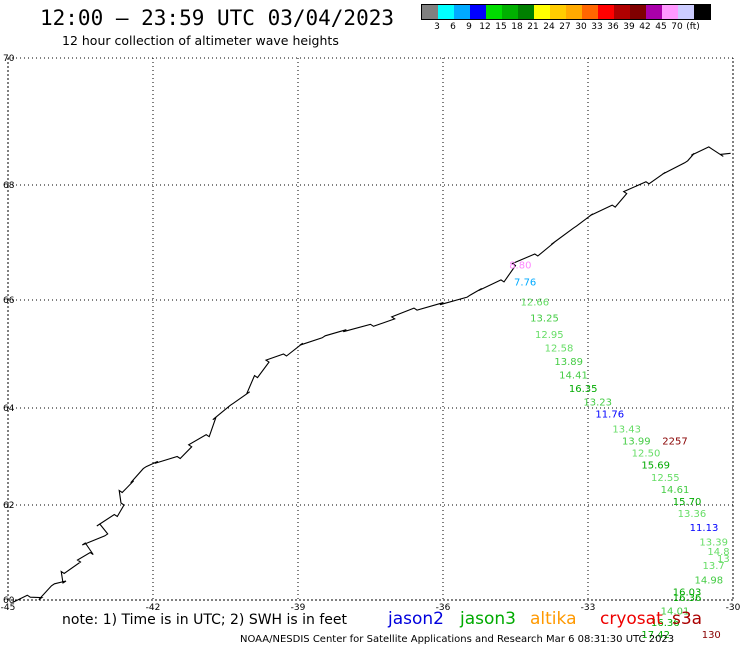 This screenshot has height=650, width=740. What do you see at coordinates (609, 415) in the screenshot?
I see `wave-height-label: 11.76` at bounding box center [609, 415].